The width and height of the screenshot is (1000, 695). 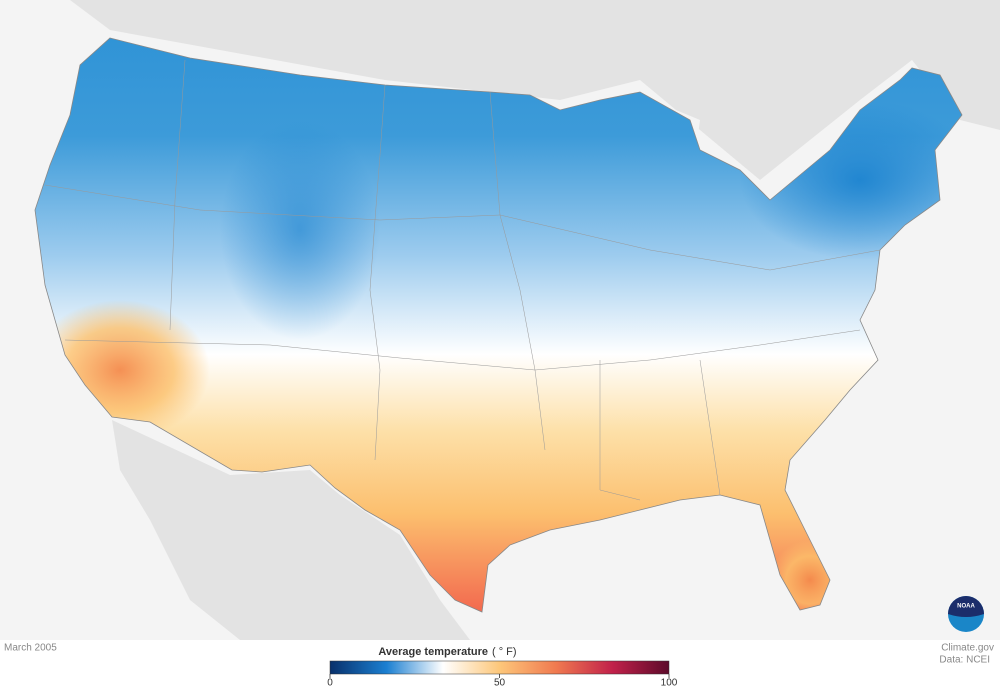 What do you see at coordinates (330, 683) in the screenshot?
I see `tick-label: 0` at bounding box center [330, 683].